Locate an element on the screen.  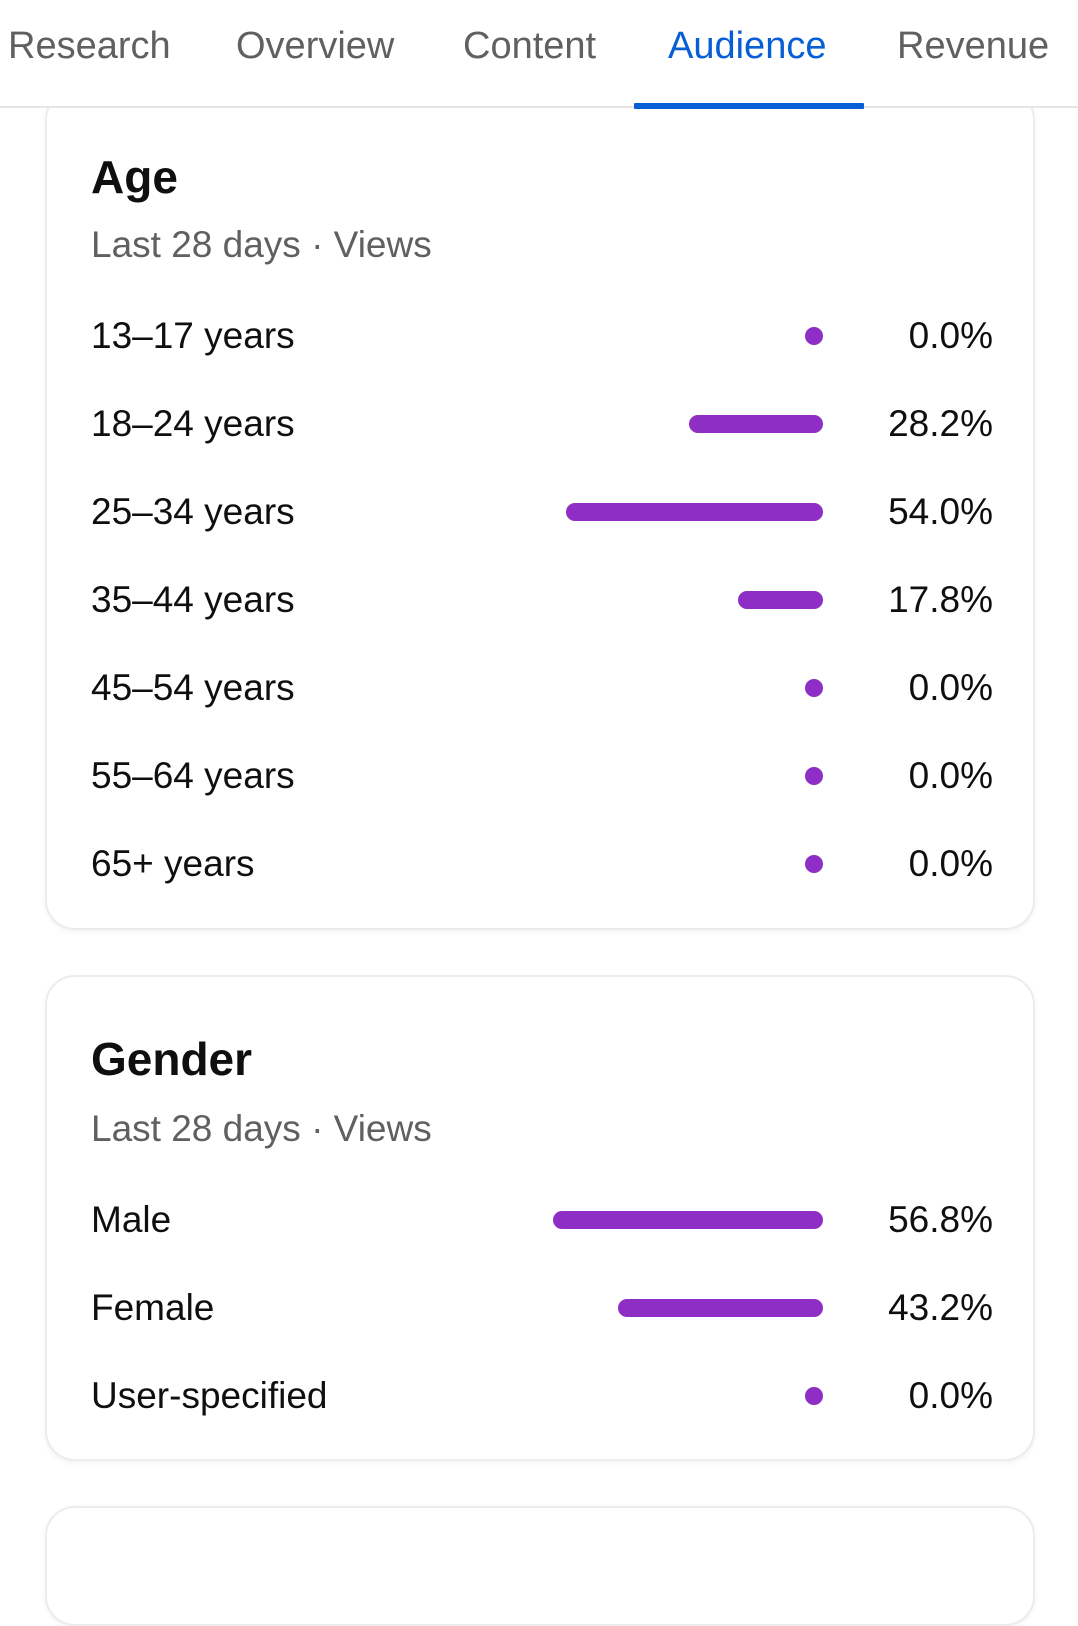
age-row: 25–34 years 54.0% is located at coordinates (542, 512).